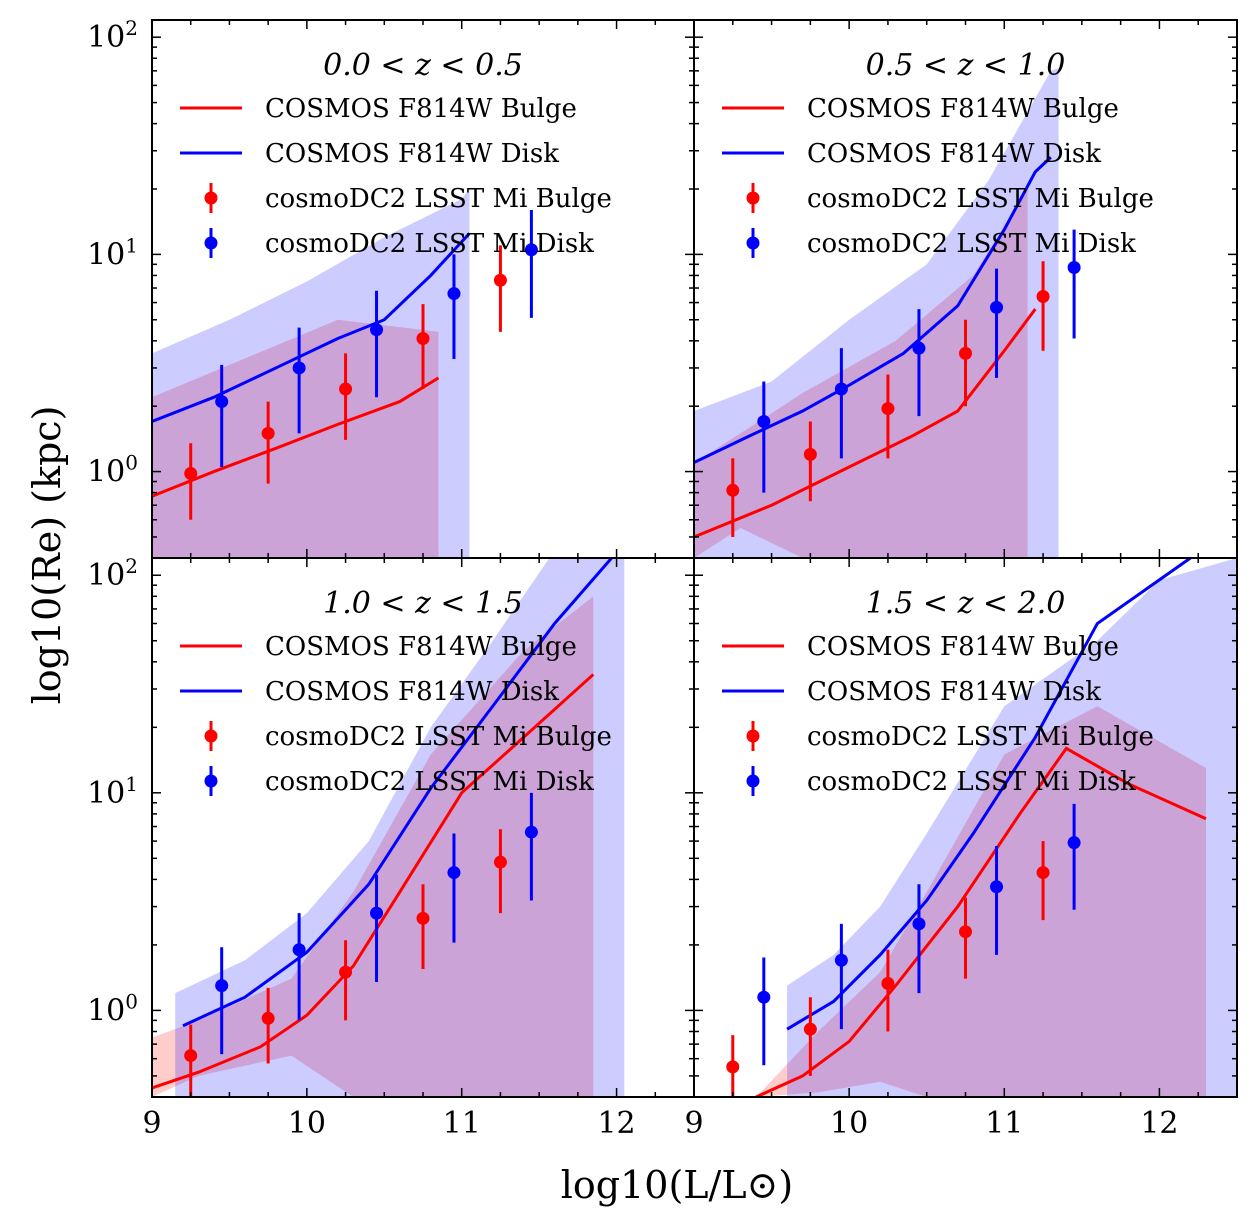  Describe the element at coordinates (677, 1185) in the screenshot. I see `x-axis-label: log10(L/L⊙)` at that location.